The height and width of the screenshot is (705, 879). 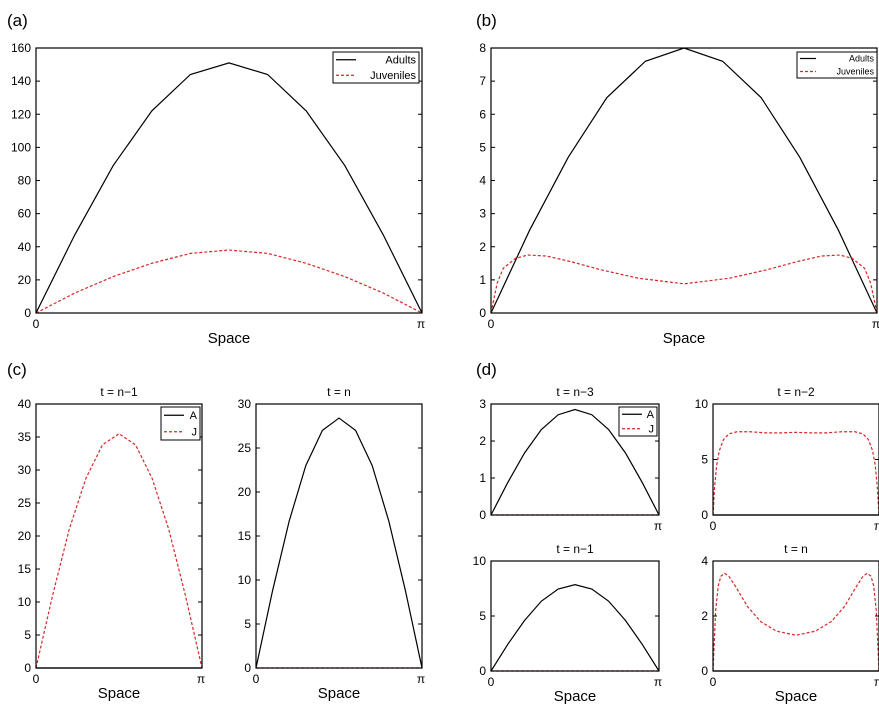 What do you see at coordinates (482, 478) in the screenshot?
I see `y-tick-label: 1` at bounding box center [482, 478].